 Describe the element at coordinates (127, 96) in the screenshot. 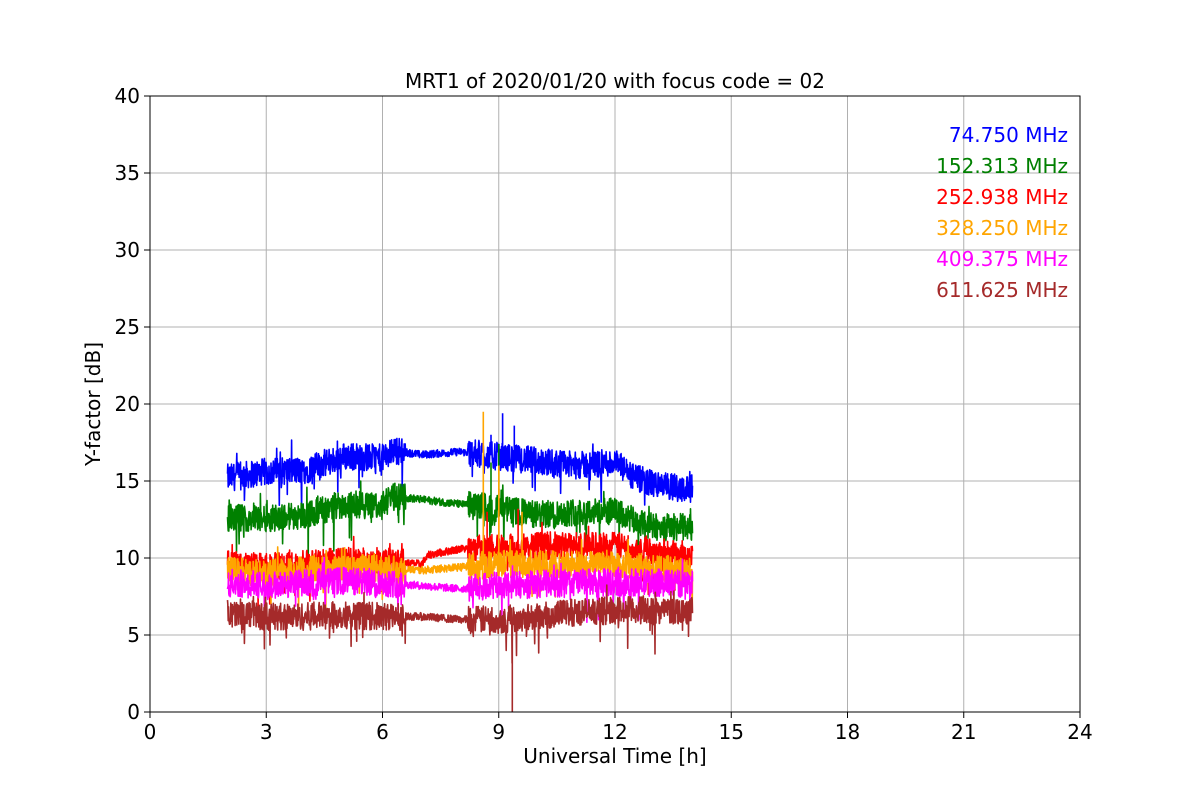

I see `y-tick-label: 40` at that location.